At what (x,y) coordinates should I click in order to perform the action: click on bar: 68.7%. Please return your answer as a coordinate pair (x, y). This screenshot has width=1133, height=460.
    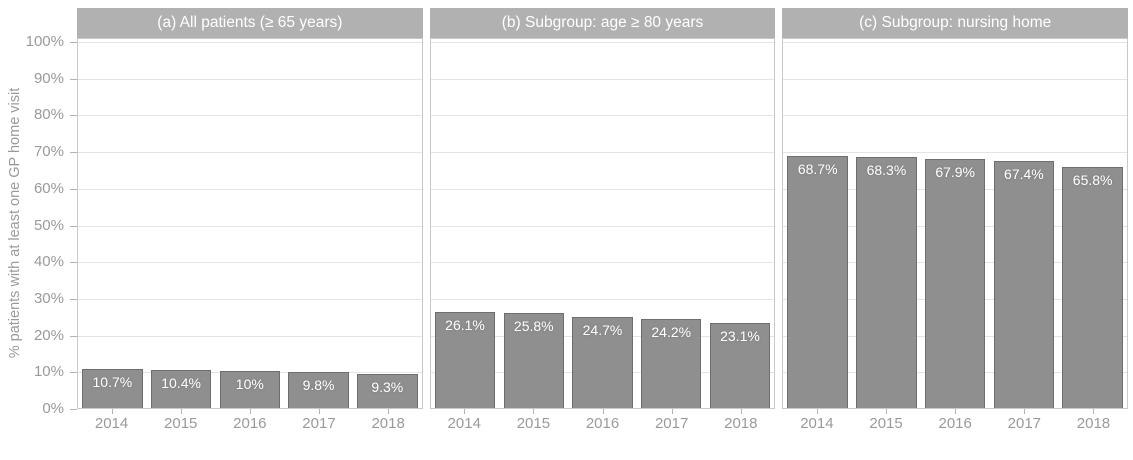
    Looking at the image, I should click on (817, 281).